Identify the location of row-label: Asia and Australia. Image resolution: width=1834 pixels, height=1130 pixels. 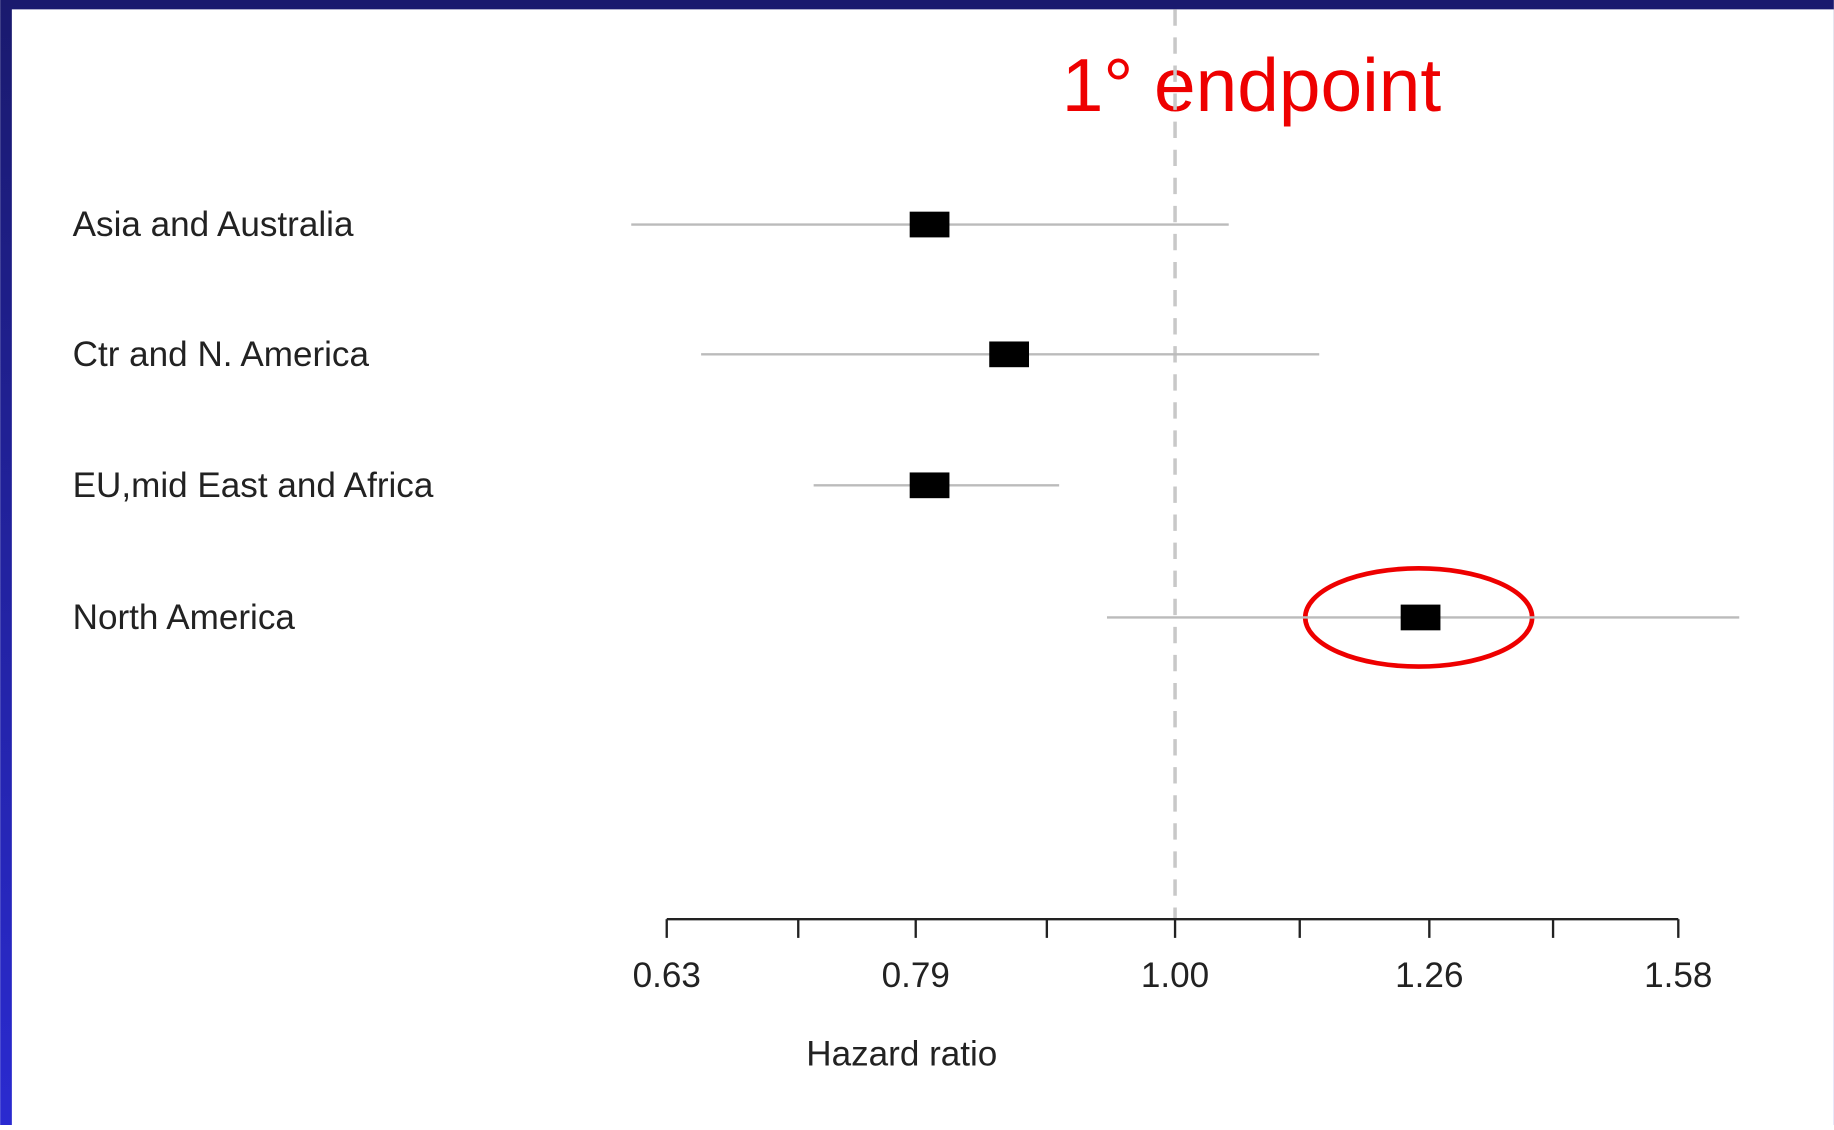
(213, 224).